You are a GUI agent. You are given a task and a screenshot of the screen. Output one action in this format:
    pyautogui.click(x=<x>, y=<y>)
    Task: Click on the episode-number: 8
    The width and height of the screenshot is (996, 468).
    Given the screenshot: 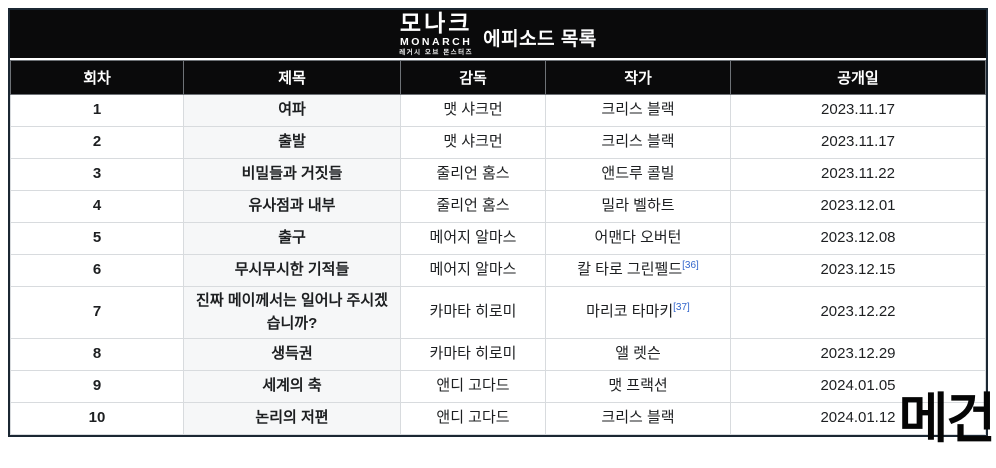 What is the action you would take?
    pyautogui.click(x=97, y=354)
    